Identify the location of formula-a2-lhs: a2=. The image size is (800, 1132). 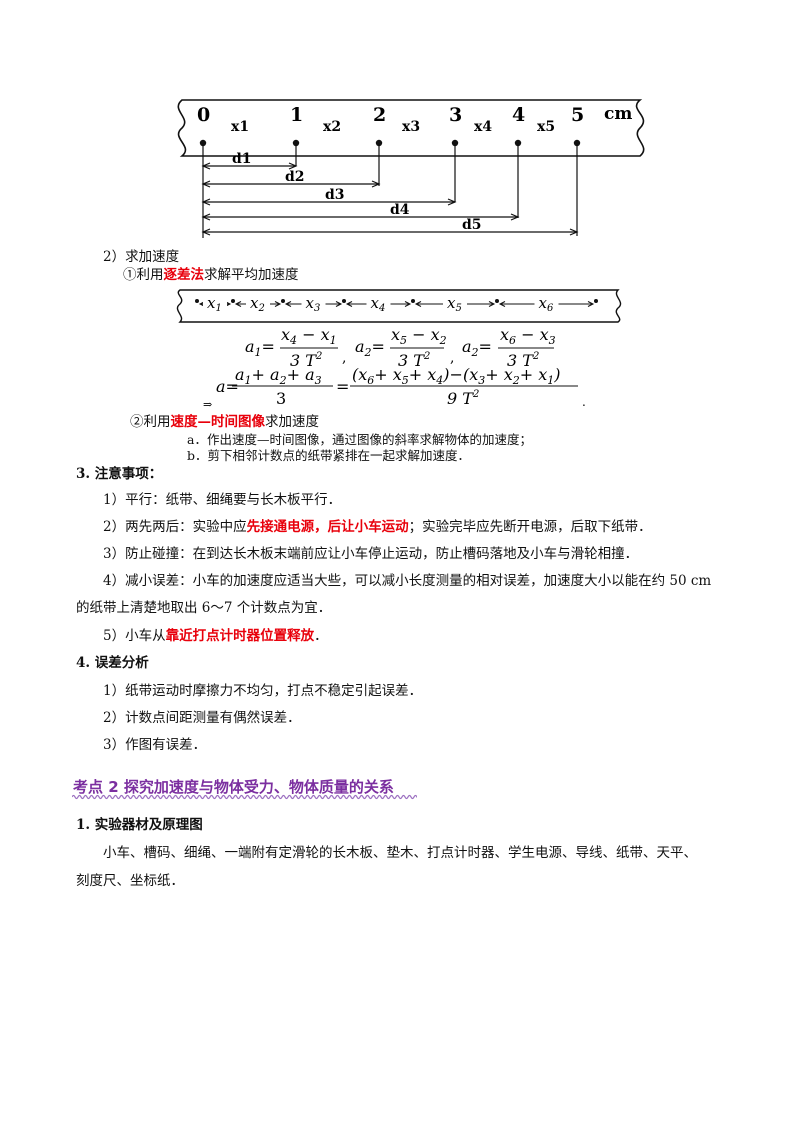
(370, 348).